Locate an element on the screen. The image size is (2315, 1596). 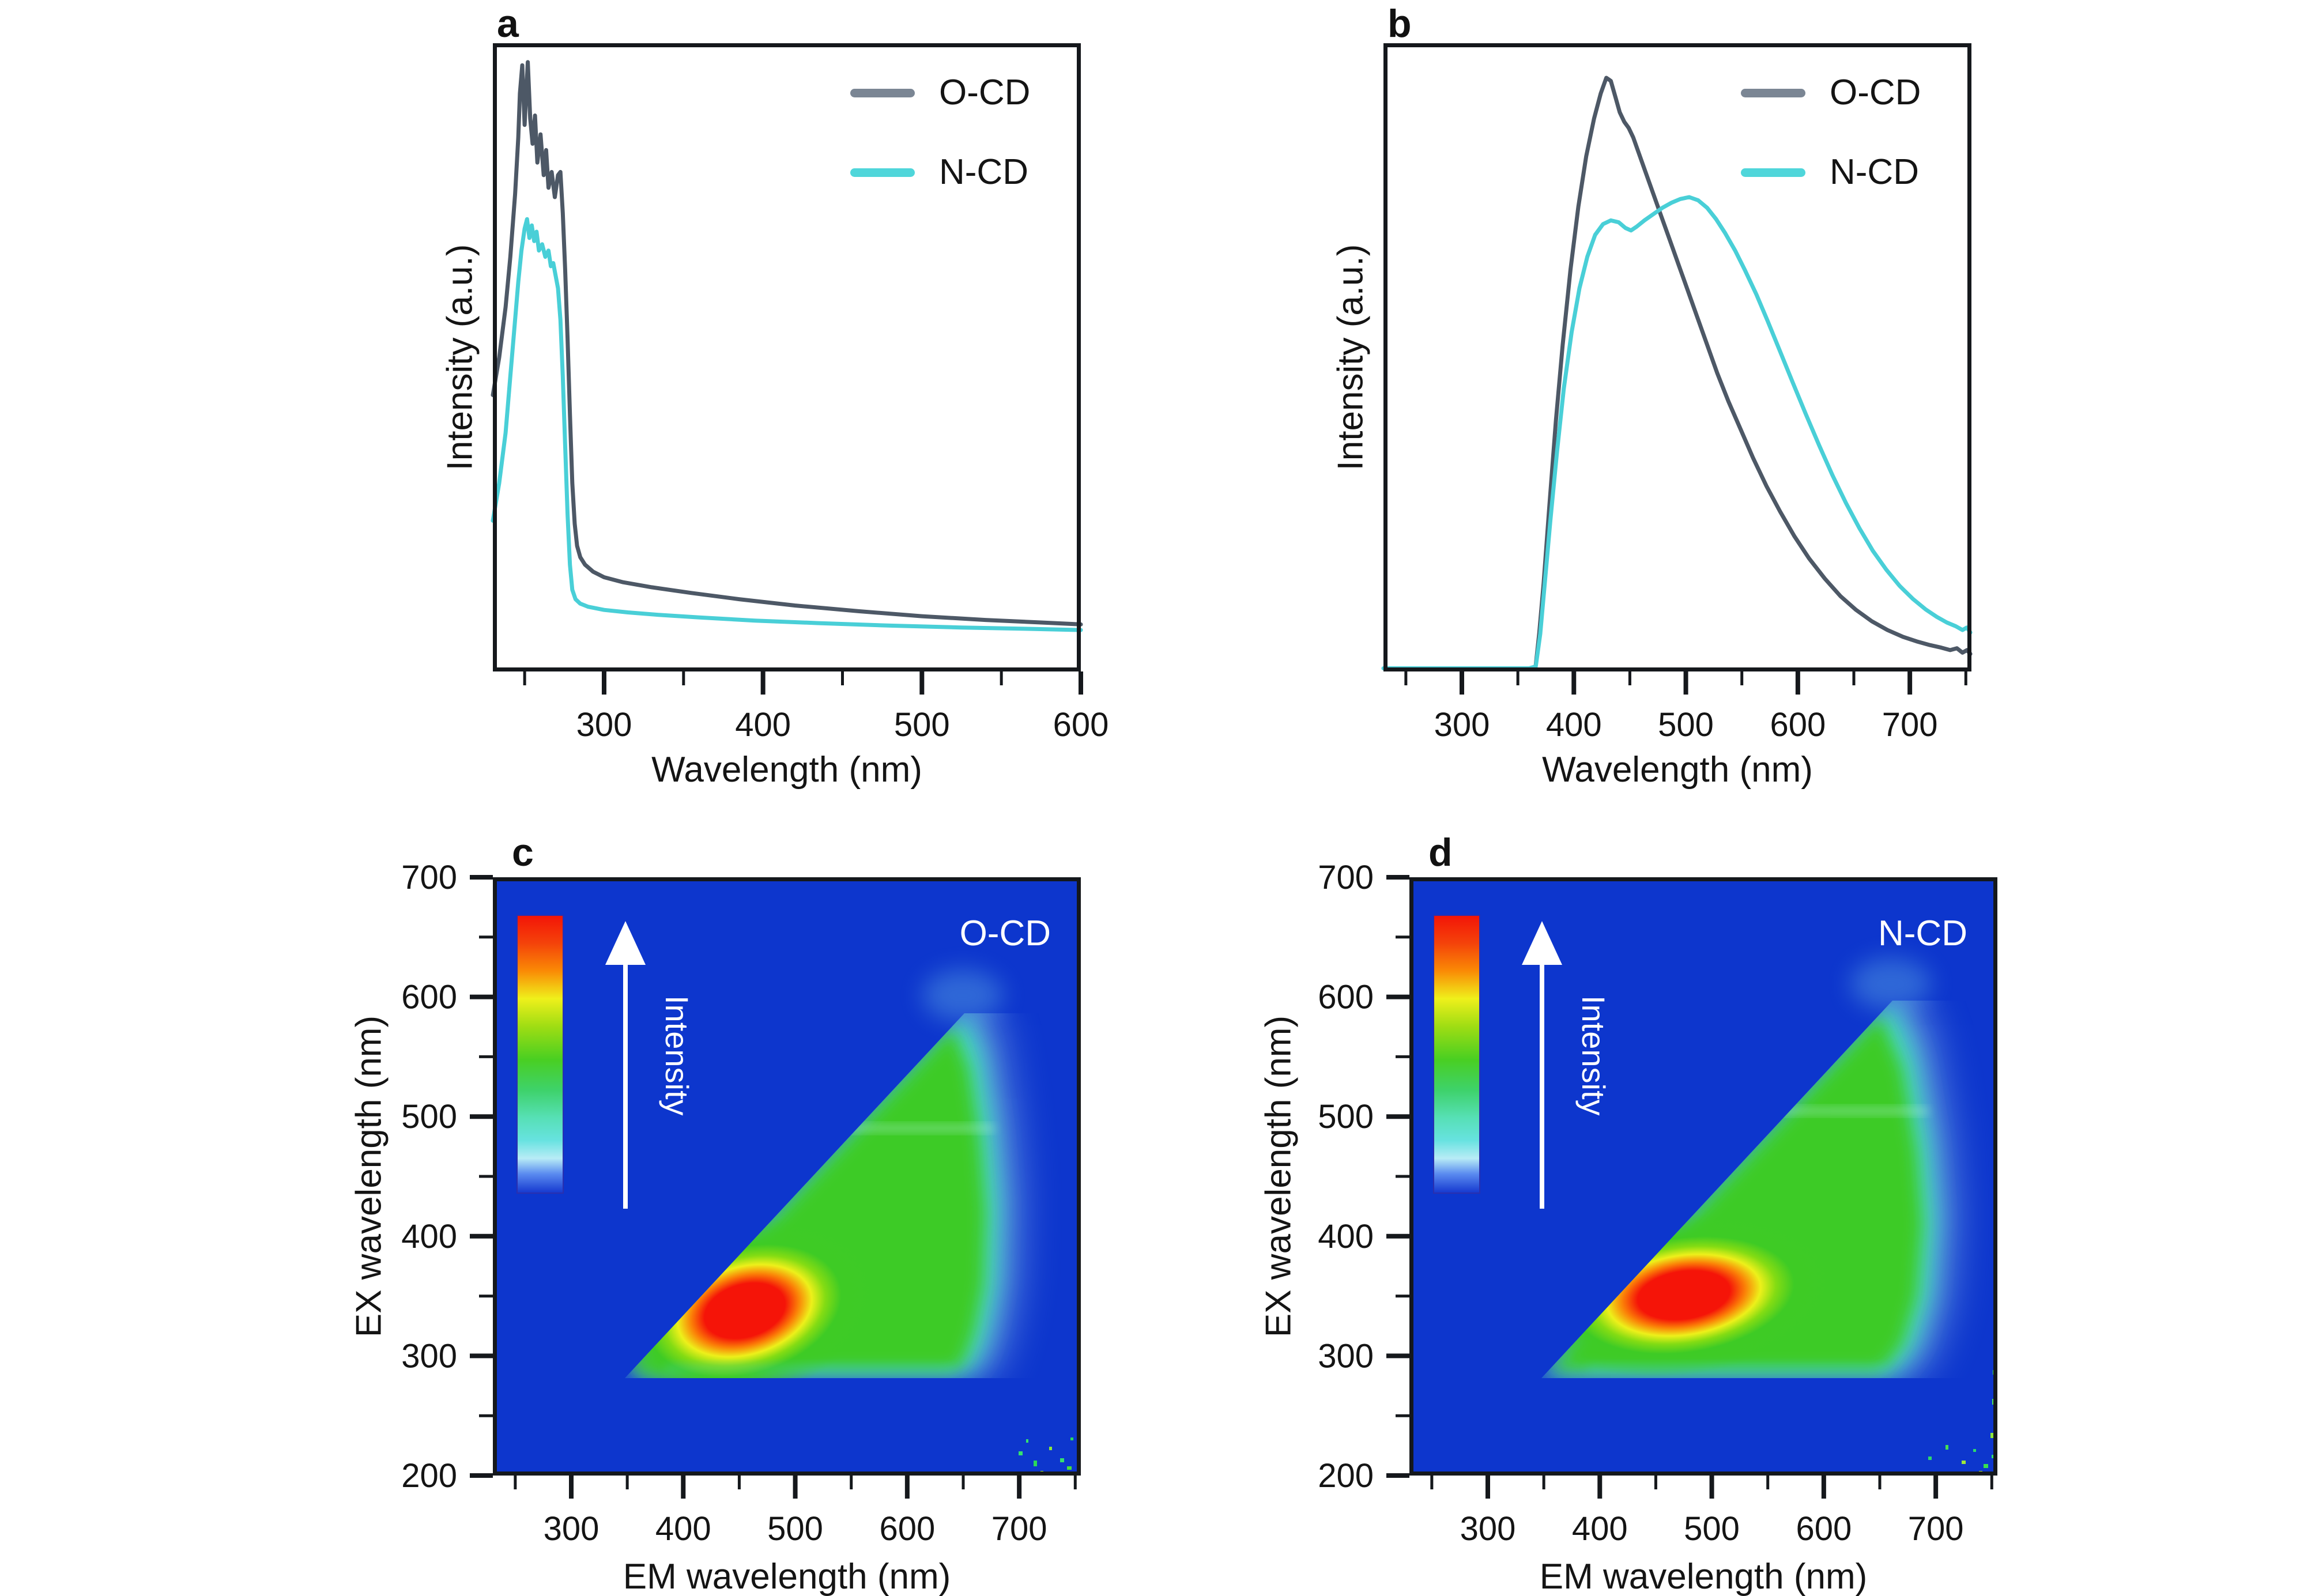
panel-b-emission-chart: 300 400 500 600 700 is located at coordinates (1677, 393).